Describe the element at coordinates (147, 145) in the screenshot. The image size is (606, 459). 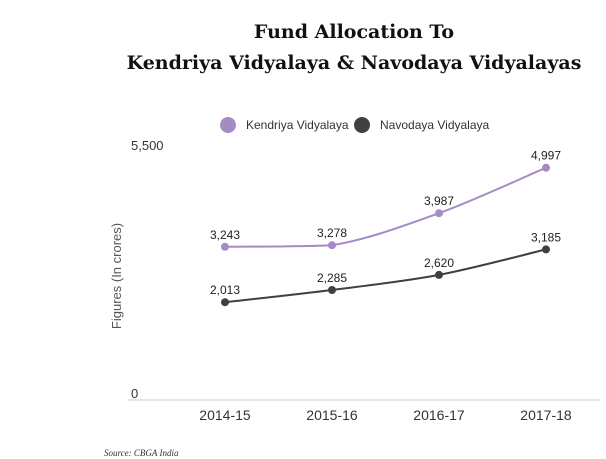
I see `y-tick-top: 5,500` at that location.